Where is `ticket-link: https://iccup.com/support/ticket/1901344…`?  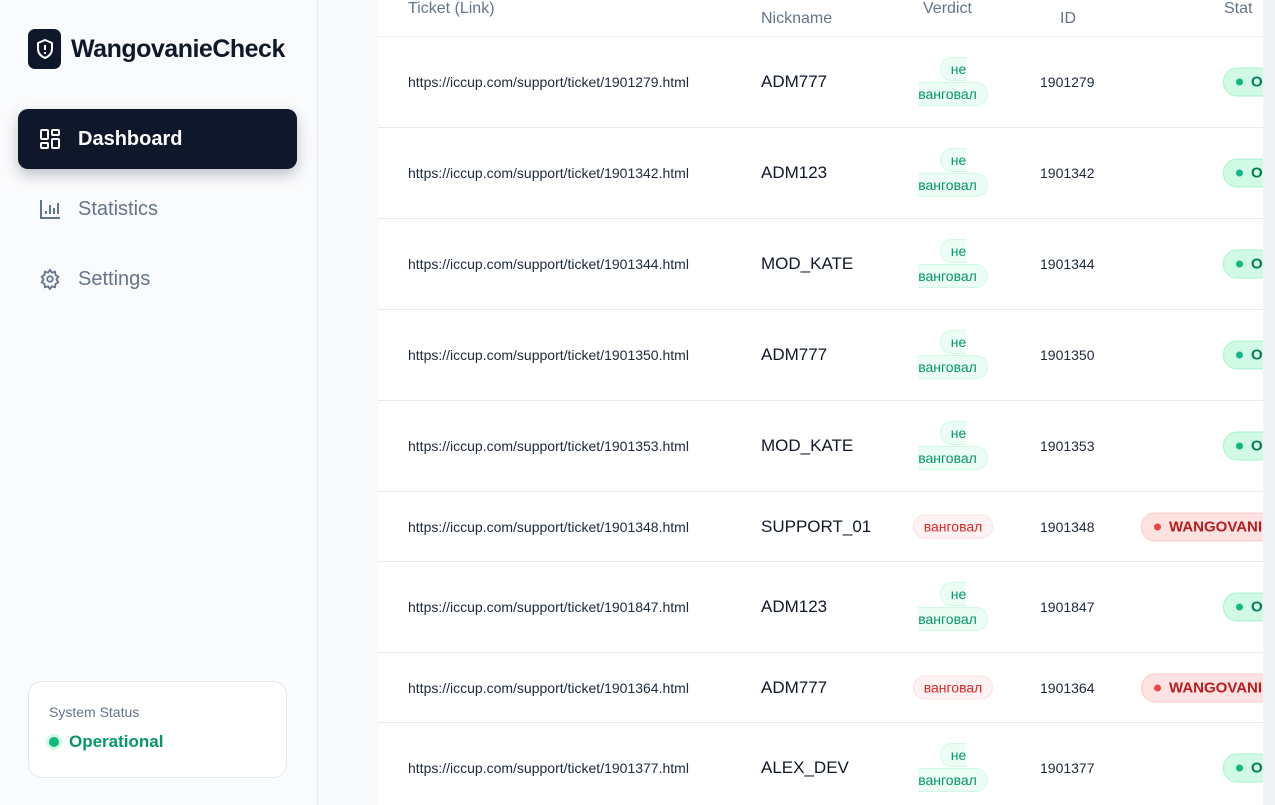 ticket-link: https://iccup.com/support/ticket/1901344… is located at coordinates (548, 264).